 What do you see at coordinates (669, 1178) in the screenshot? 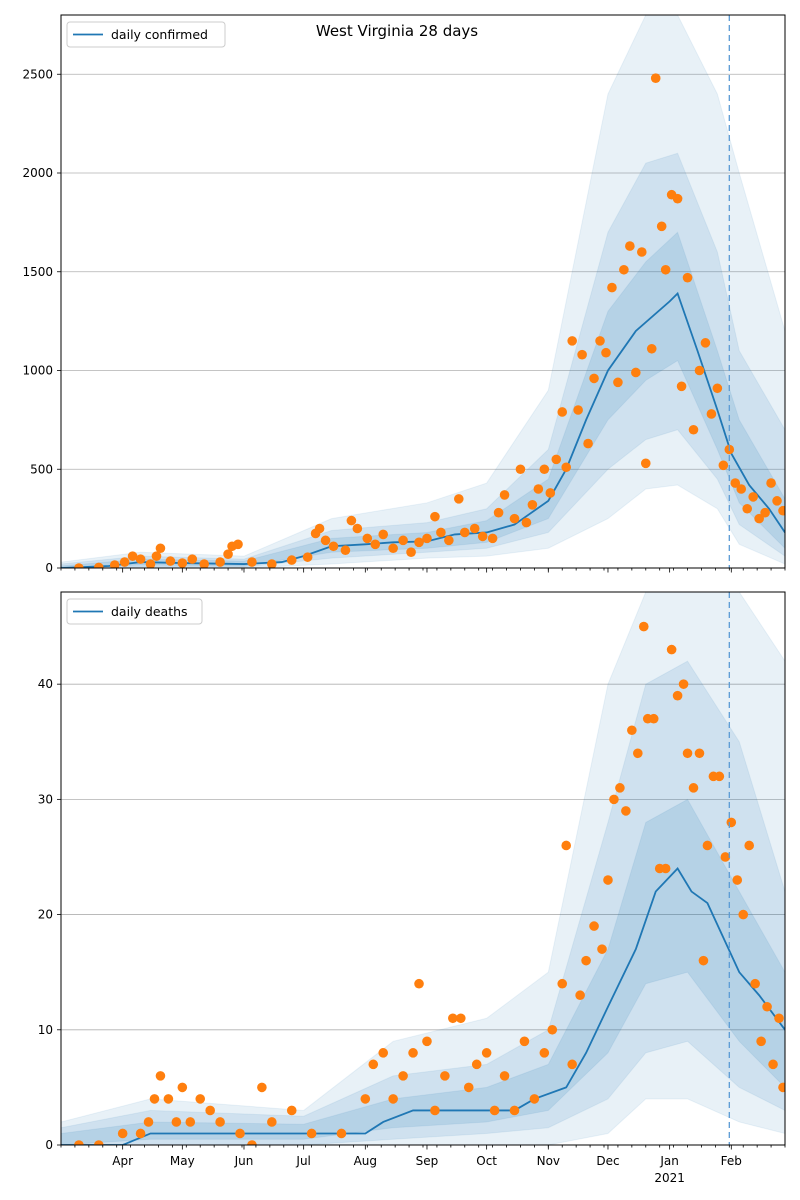
I see `x-year-label: 2021` at bounding box center [669, 1178].